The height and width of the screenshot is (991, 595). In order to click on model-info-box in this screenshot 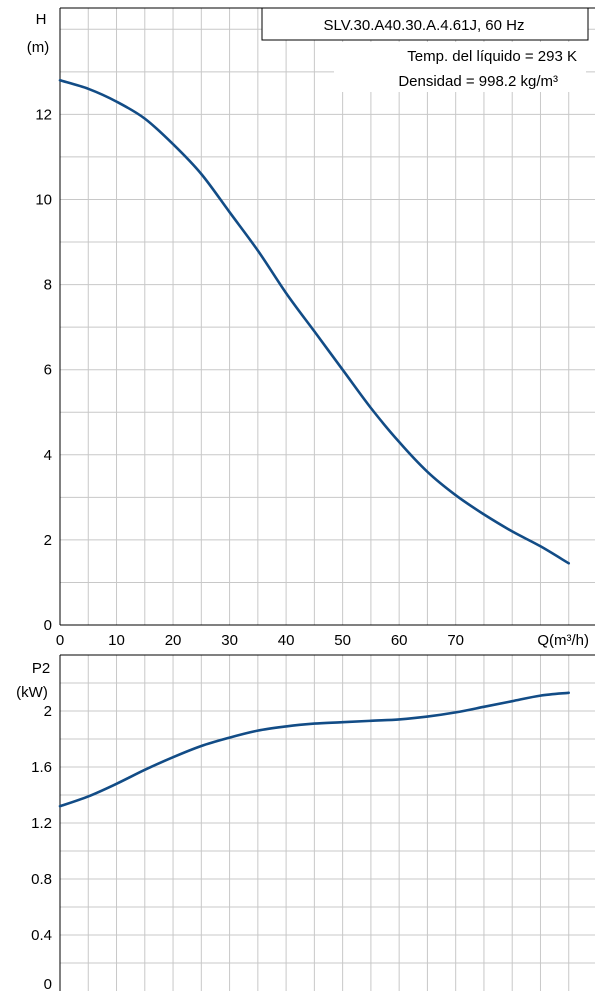, I will do `click(425, 24)`.